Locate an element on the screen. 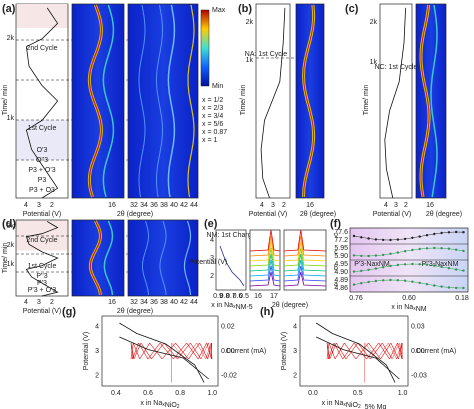  axis-label: x in NaxNiO2 is located at coordinates (159, 404).